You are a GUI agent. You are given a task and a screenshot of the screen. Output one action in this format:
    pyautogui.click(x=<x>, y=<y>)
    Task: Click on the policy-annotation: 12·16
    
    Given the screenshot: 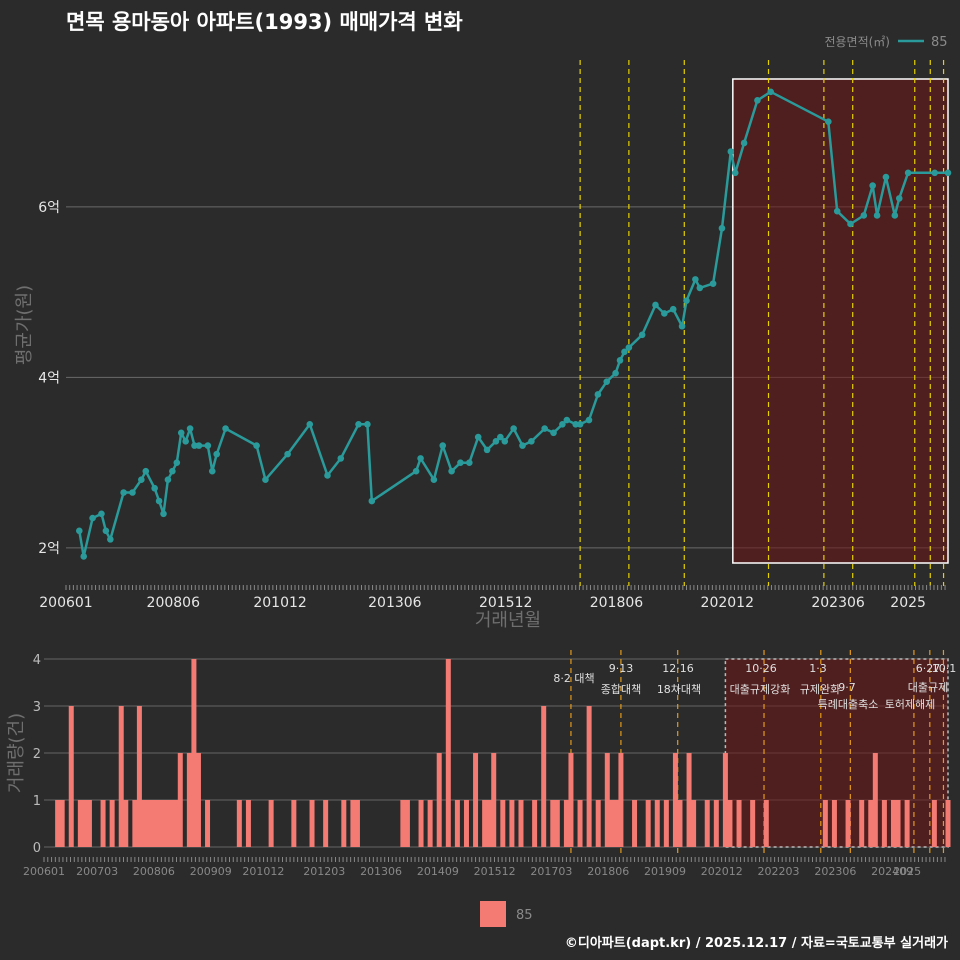 What is the action you would take?
    pyautogui.click(x=678, y=668)
    